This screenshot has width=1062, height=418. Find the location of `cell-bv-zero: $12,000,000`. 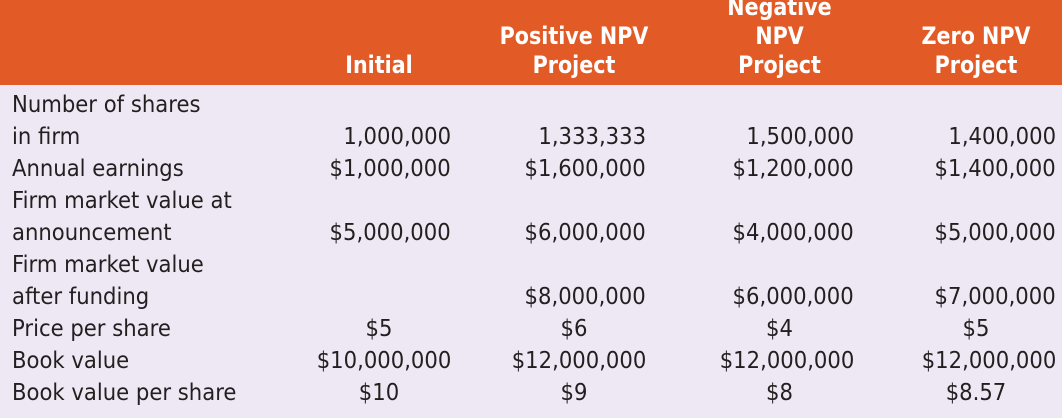

cell-bv-zero: $12,000,000 is located at coordinates (988, 361).